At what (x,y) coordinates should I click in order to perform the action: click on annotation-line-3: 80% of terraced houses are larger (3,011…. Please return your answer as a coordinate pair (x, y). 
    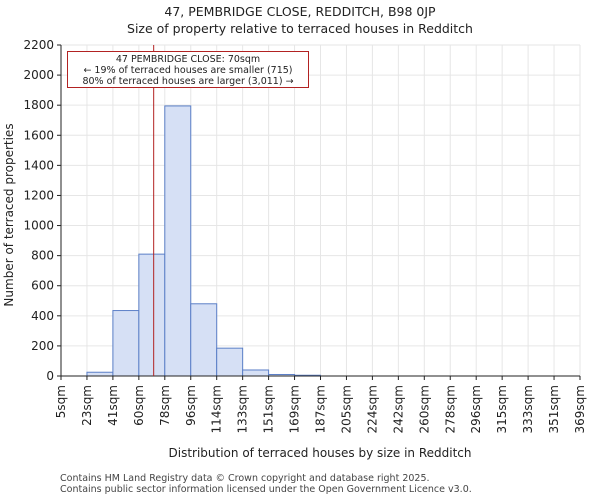
    Looking at the image, I should click on (188, 81).